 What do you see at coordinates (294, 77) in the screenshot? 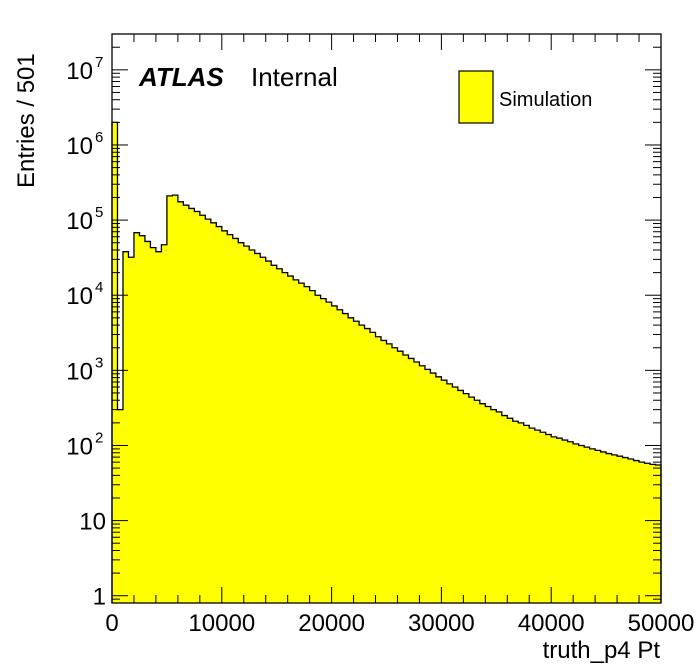
I see `atlas-label-internal: Internal` at bounding box center [294, 77].